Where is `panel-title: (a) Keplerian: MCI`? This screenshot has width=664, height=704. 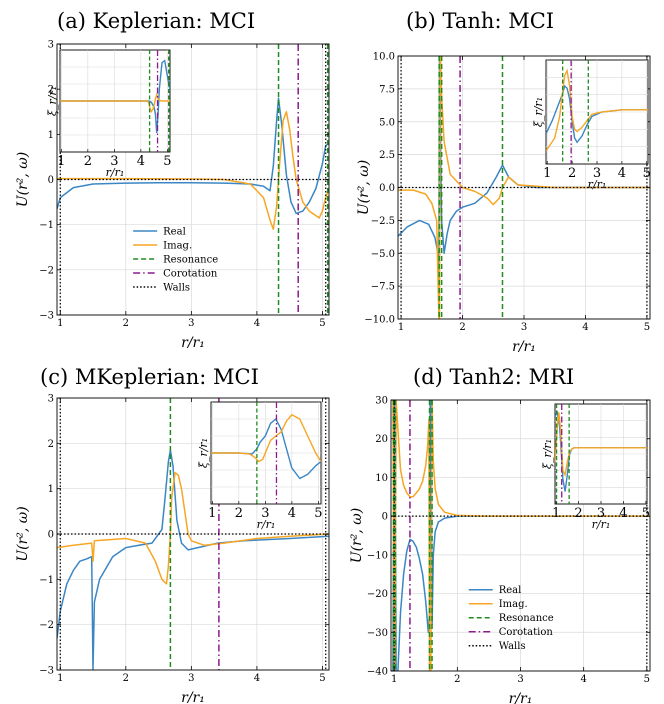
panel-title: (a) Keplerian: MCI is located at coordinates (156, 21).